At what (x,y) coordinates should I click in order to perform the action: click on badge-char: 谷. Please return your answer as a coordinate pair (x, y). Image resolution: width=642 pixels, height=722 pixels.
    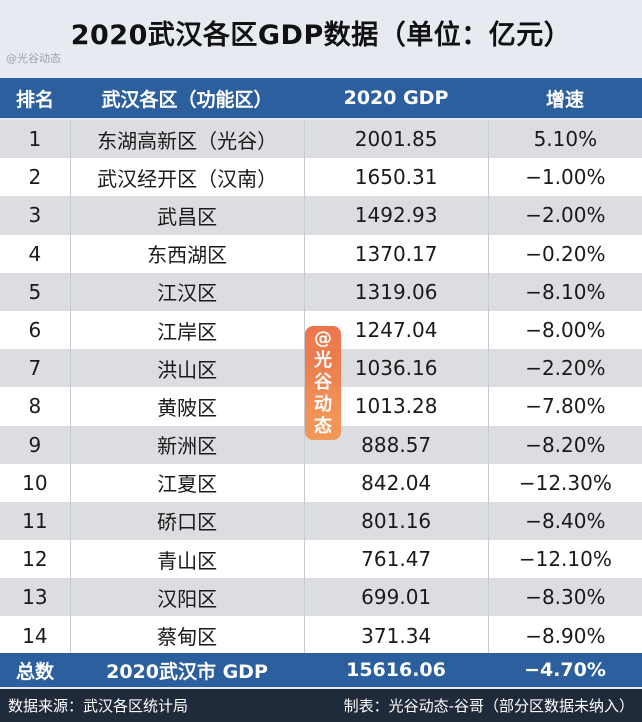
    Looking at the image, I should click on (323, 382).